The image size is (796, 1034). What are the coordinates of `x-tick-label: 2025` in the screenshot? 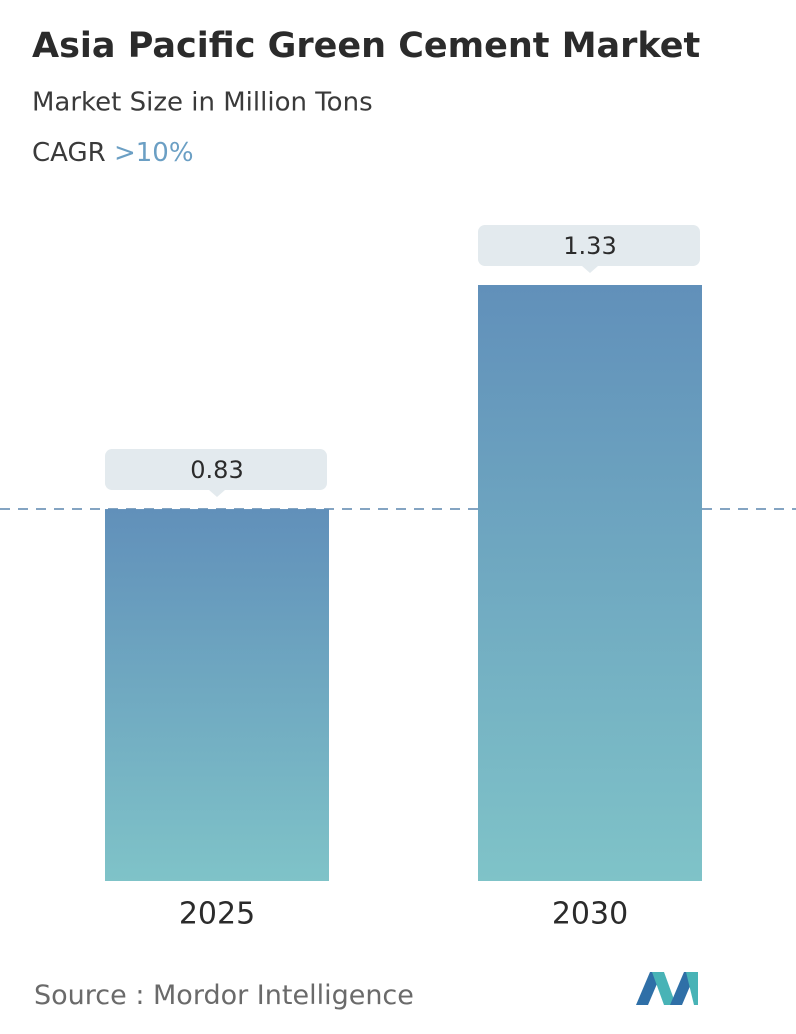 It's located at (217, 914).